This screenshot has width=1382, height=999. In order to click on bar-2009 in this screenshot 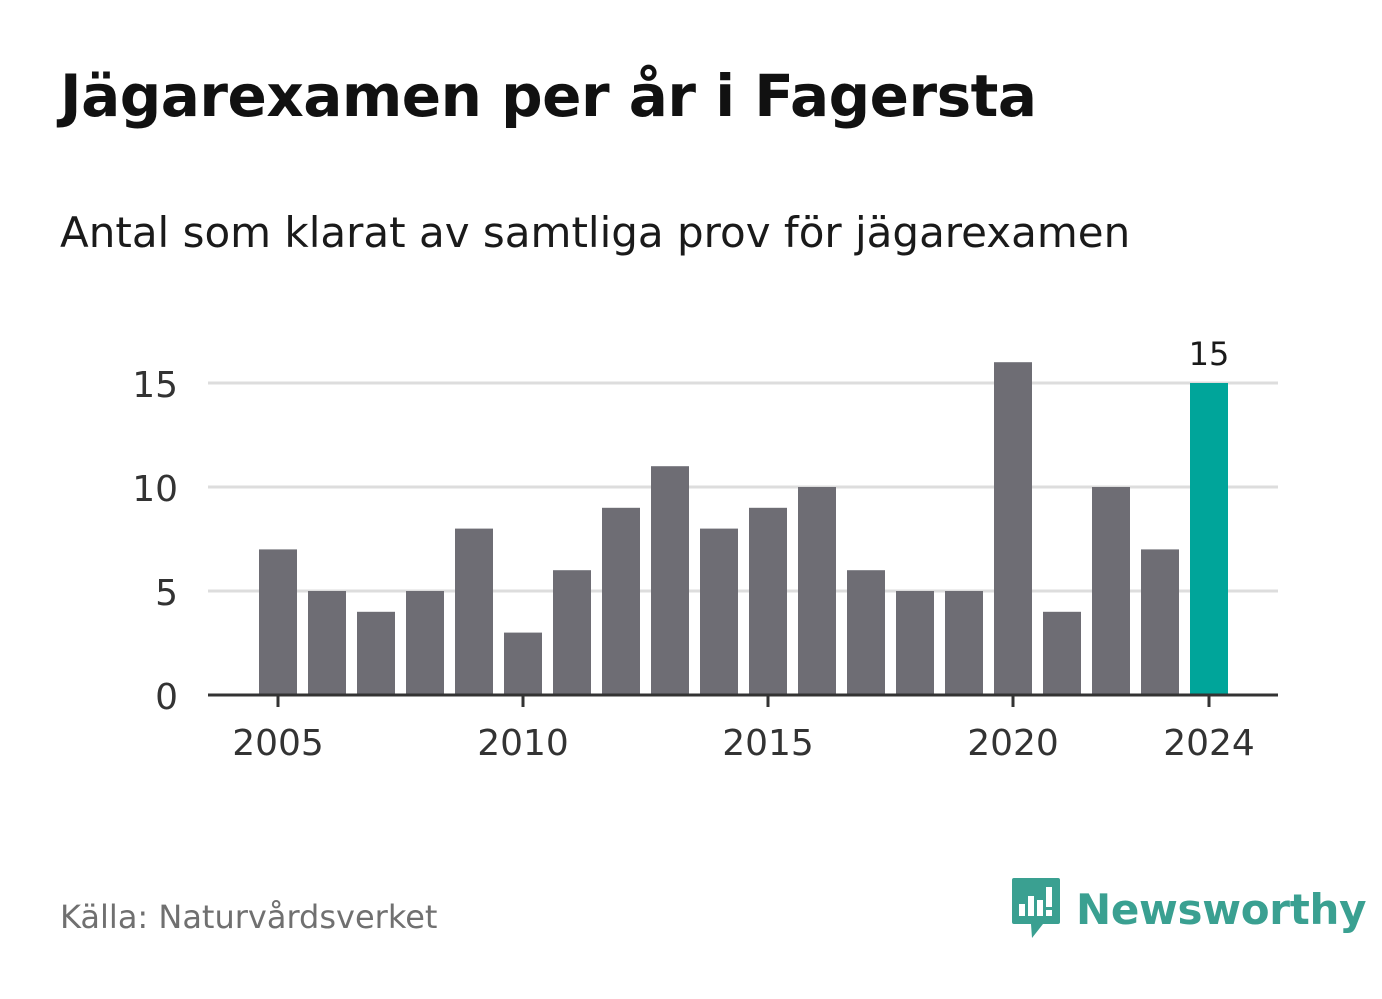, I will do `click(474, 611)`.